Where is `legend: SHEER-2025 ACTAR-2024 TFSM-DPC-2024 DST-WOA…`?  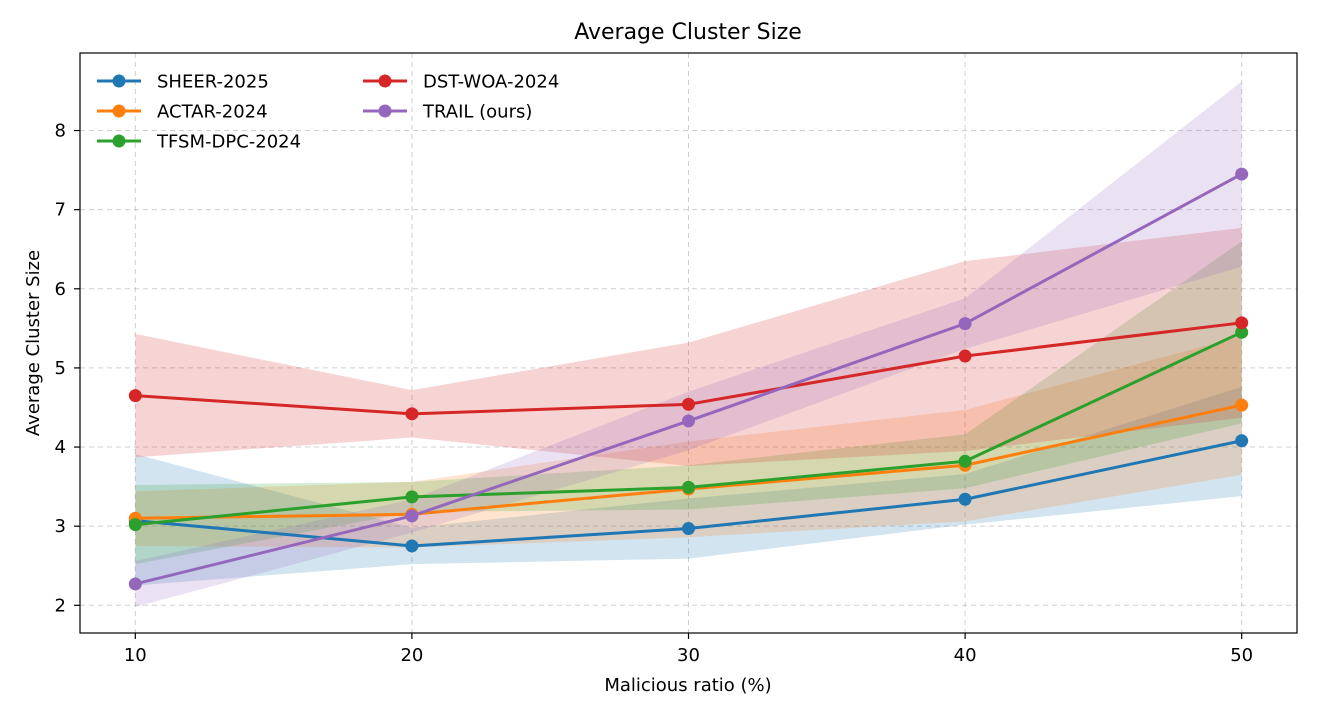 legend: SHEER-2025 ACTAR-2024 TFSM-DPC-2024 DST-WOA… is located at coordinates (328, 112).